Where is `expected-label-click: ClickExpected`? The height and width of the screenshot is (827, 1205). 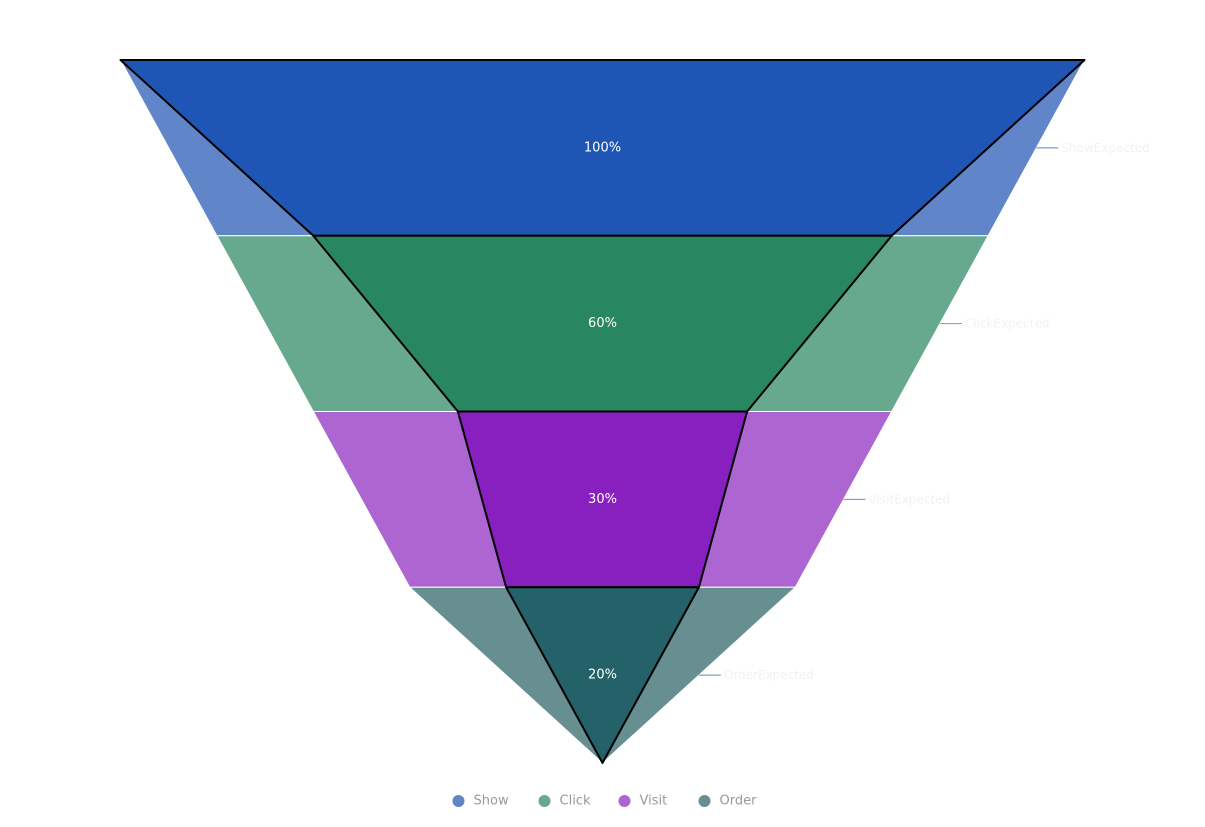
expected-label-click: ClickExpected is located at coordinates (1007, 324).